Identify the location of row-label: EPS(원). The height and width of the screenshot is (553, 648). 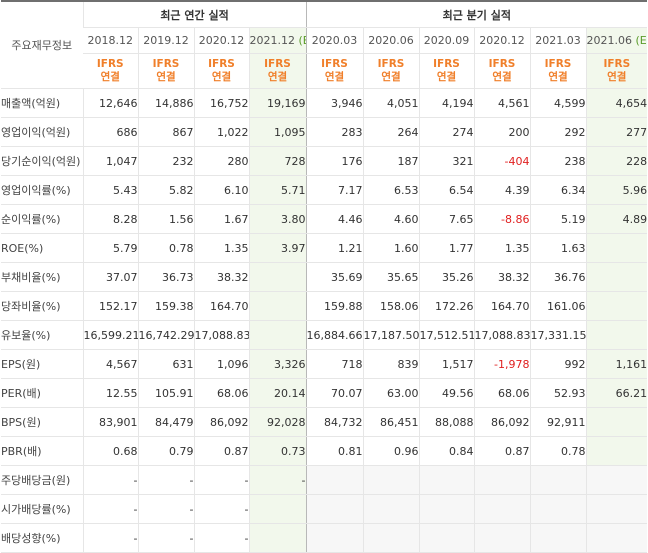
(42, 364).